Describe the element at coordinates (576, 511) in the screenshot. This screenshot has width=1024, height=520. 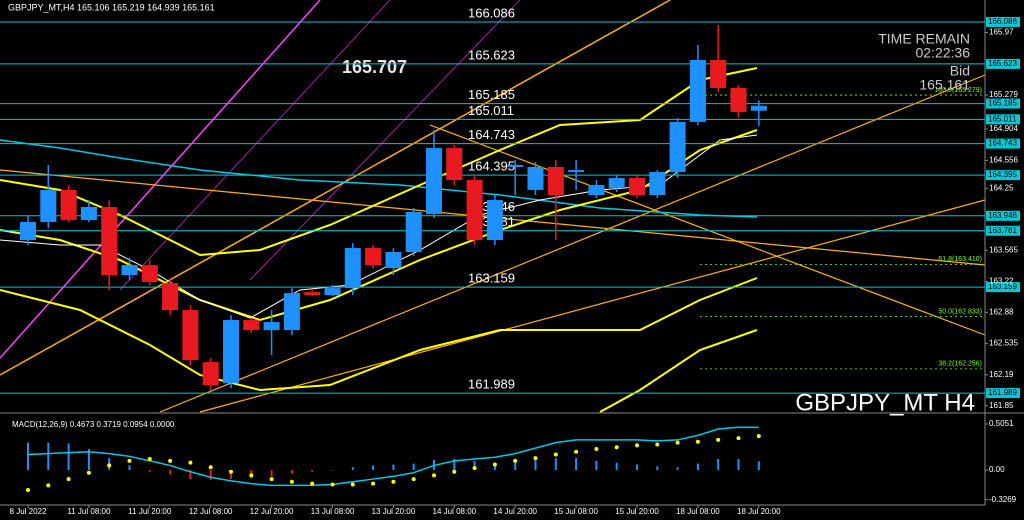
I see `x-tick-label: 15 Jul 08:00` at that location.